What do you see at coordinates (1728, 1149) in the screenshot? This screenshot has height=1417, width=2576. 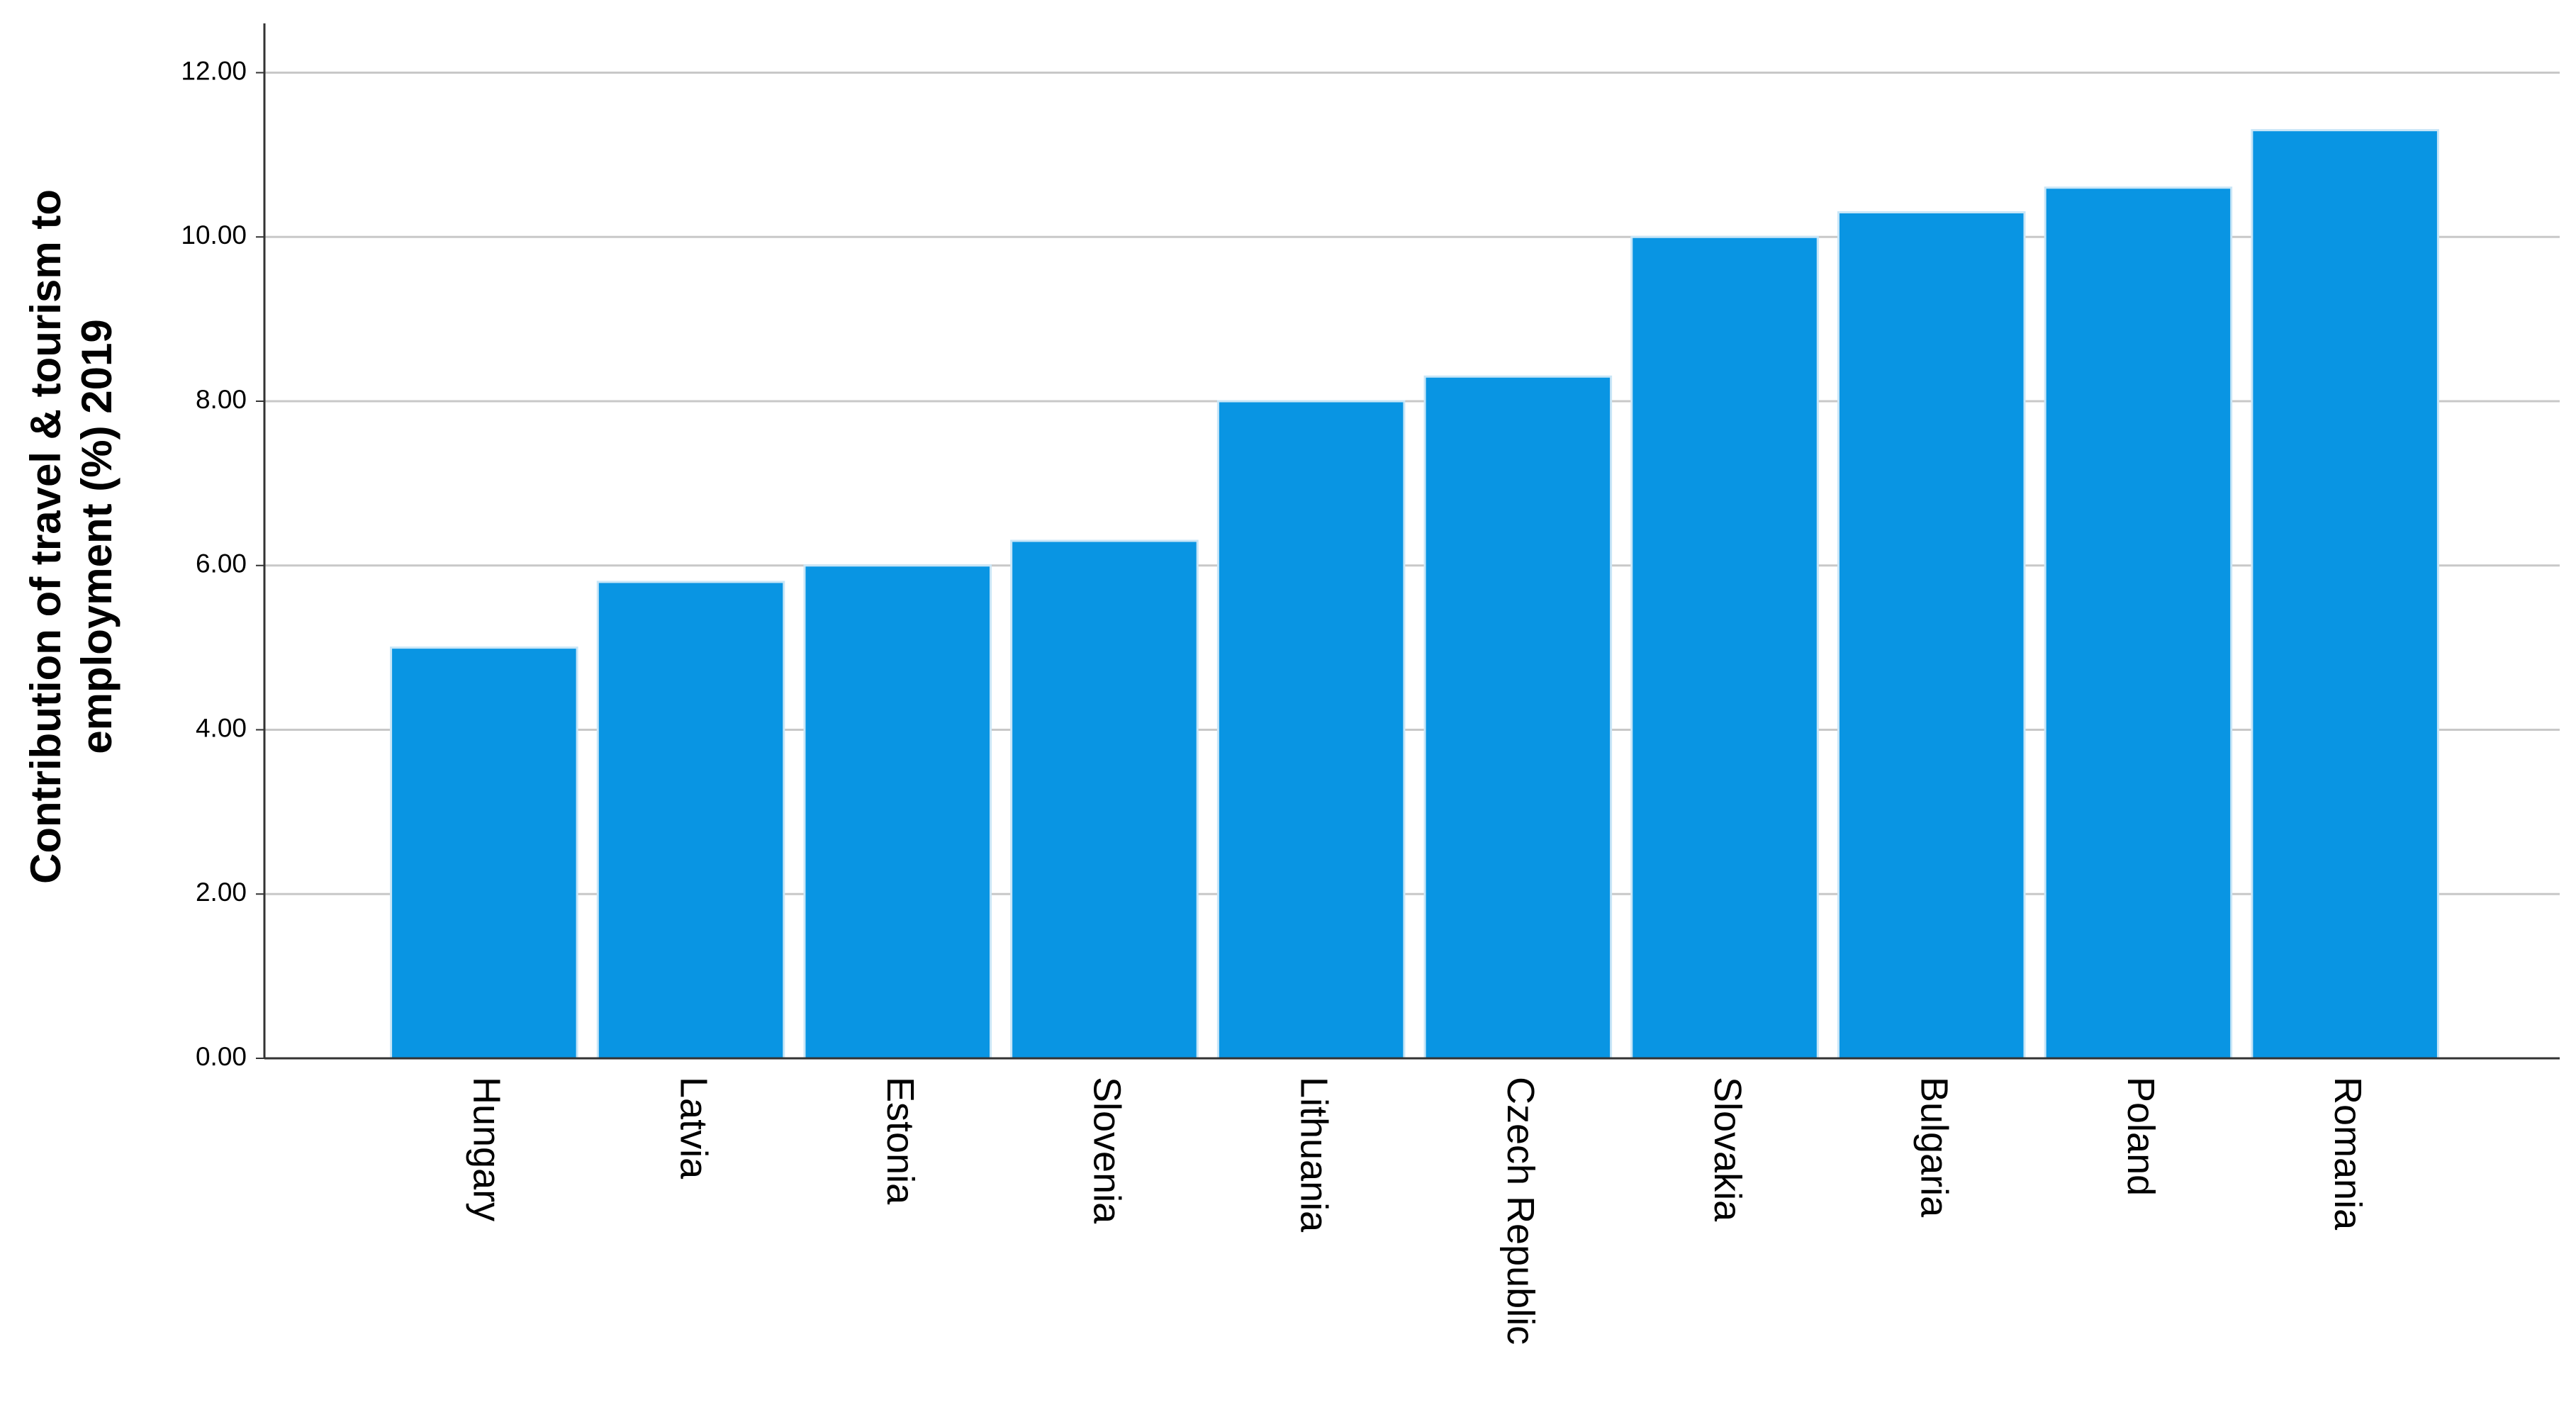 I see `x-tick-label: Slovakia` at bounding box center [1728, 1149].